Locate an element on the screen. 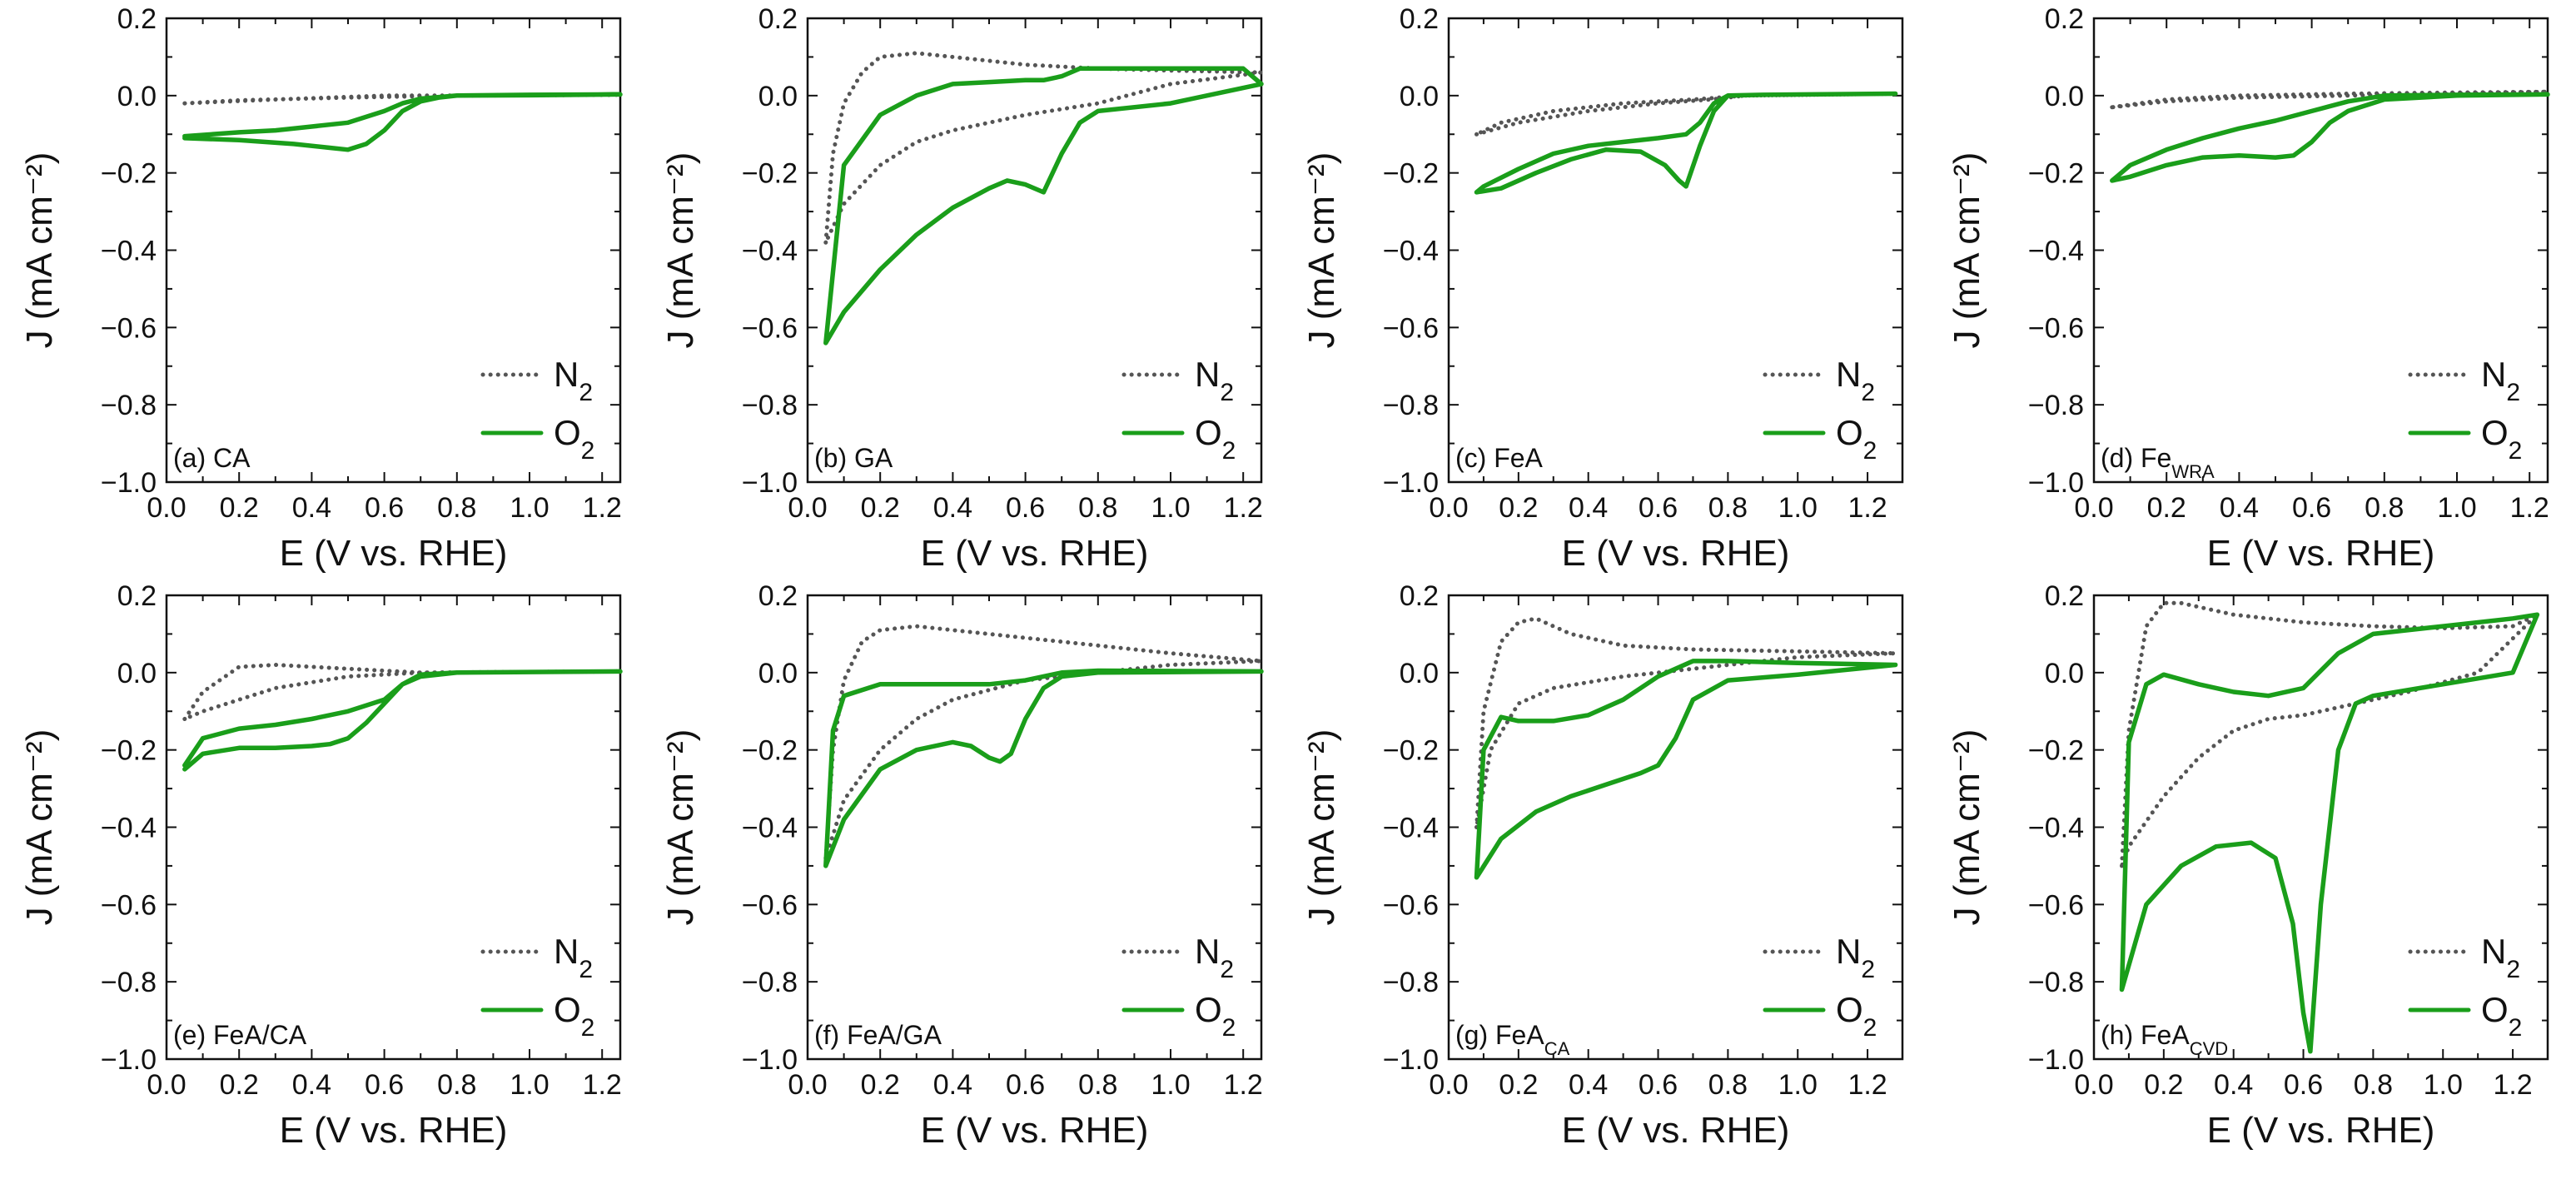  panel-name-main: Fe is located at coordinates (2156, 458).